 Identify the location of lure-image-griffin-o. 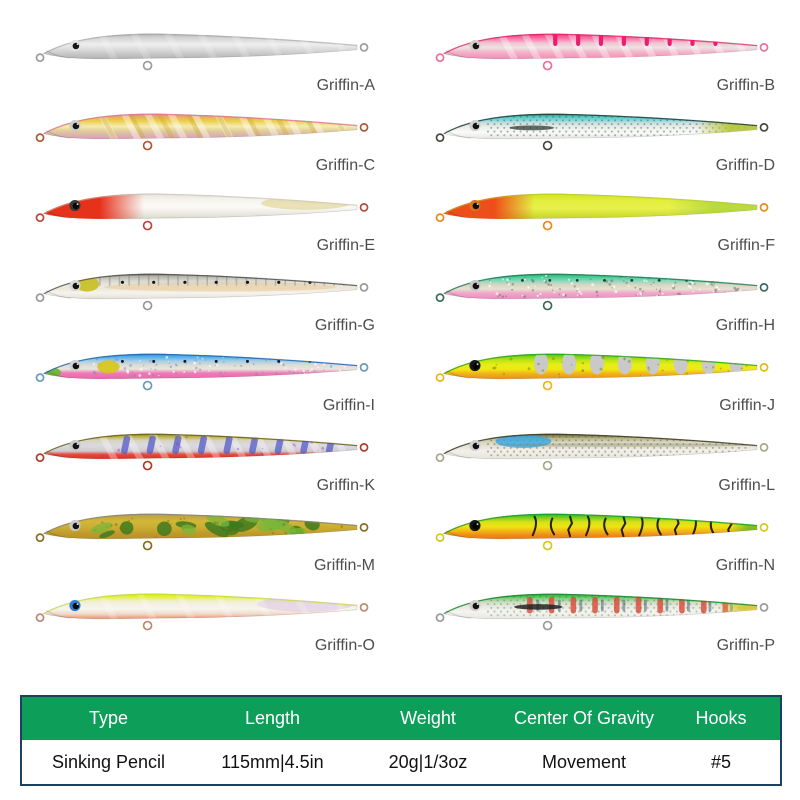
(215, 606).